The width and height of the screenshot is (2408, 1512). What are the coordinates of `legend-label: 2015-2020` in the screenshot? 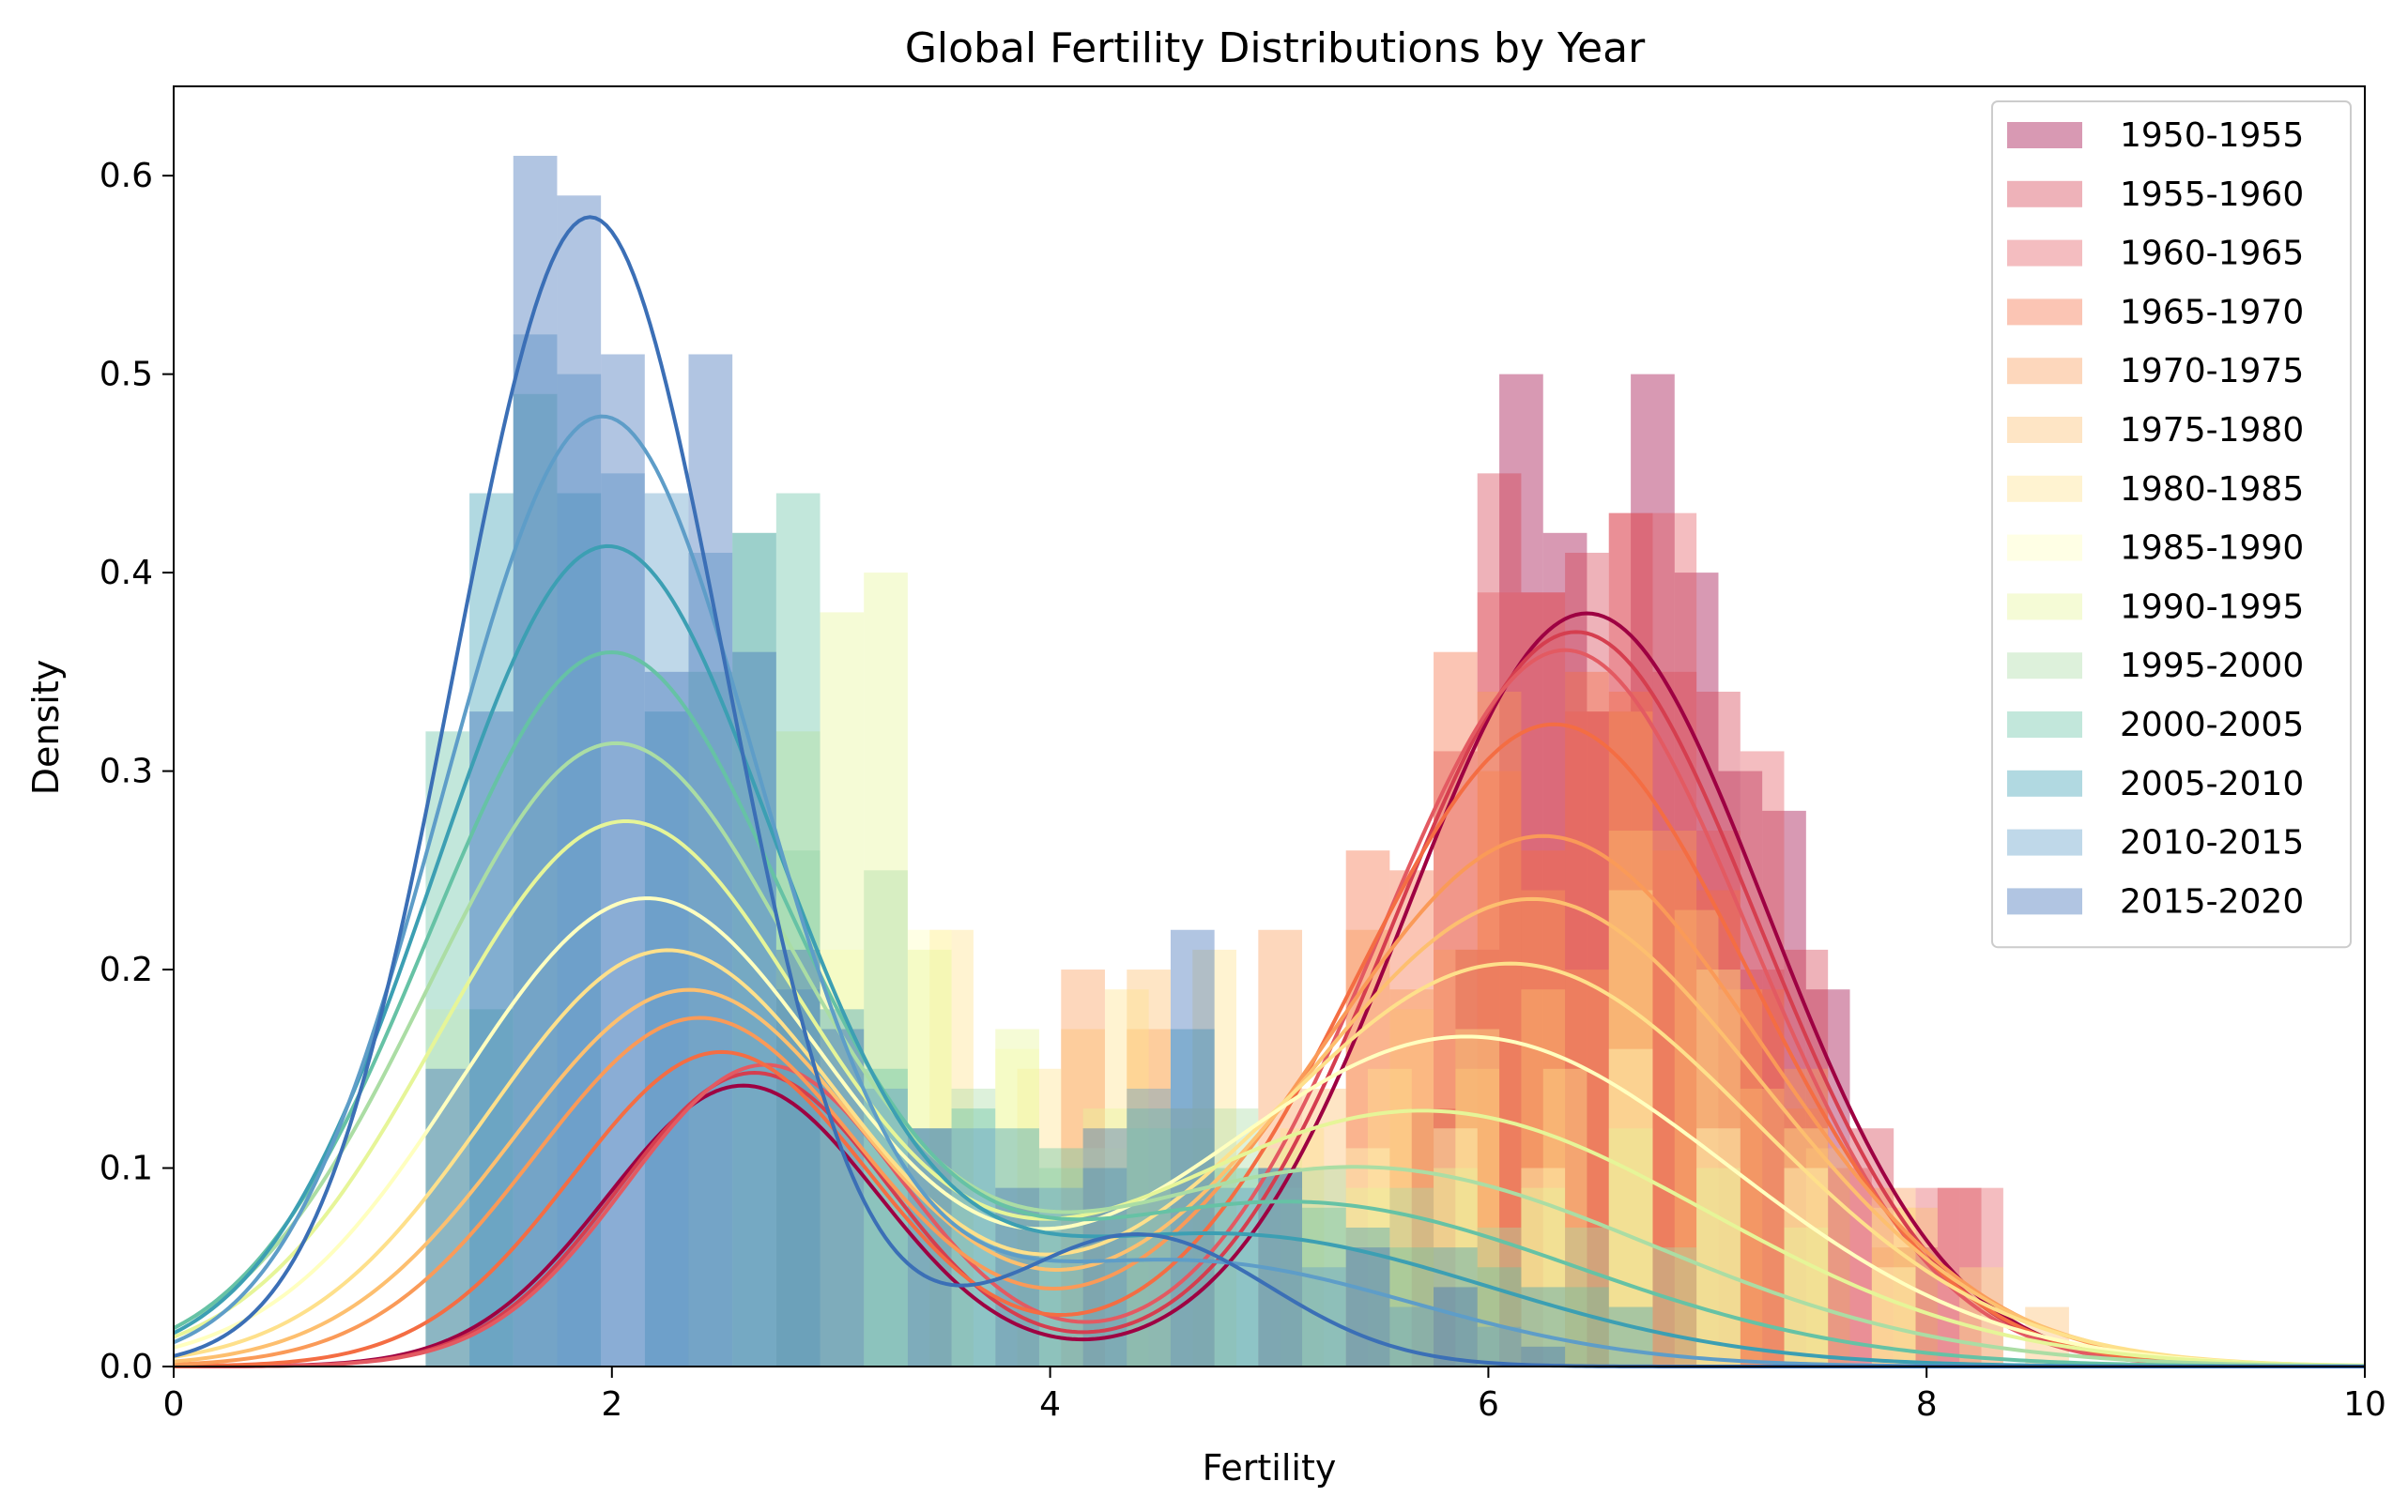 It's located at (2212, 901).